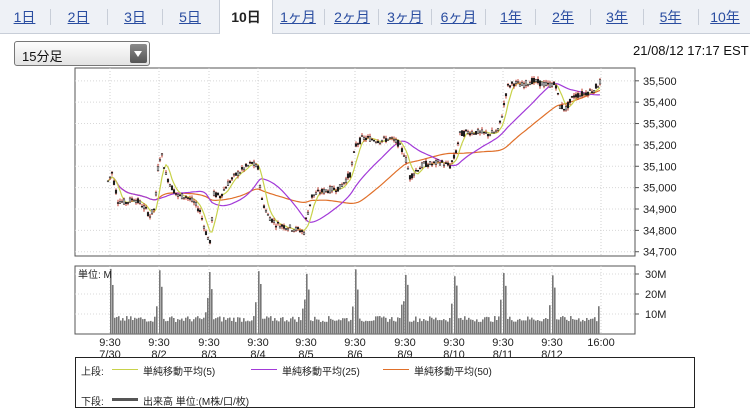 This screenshot has height=411, width=750. Describe the element at coordinates (511, 17) in the screenshot. I see `tab-9: 1年` at that location.